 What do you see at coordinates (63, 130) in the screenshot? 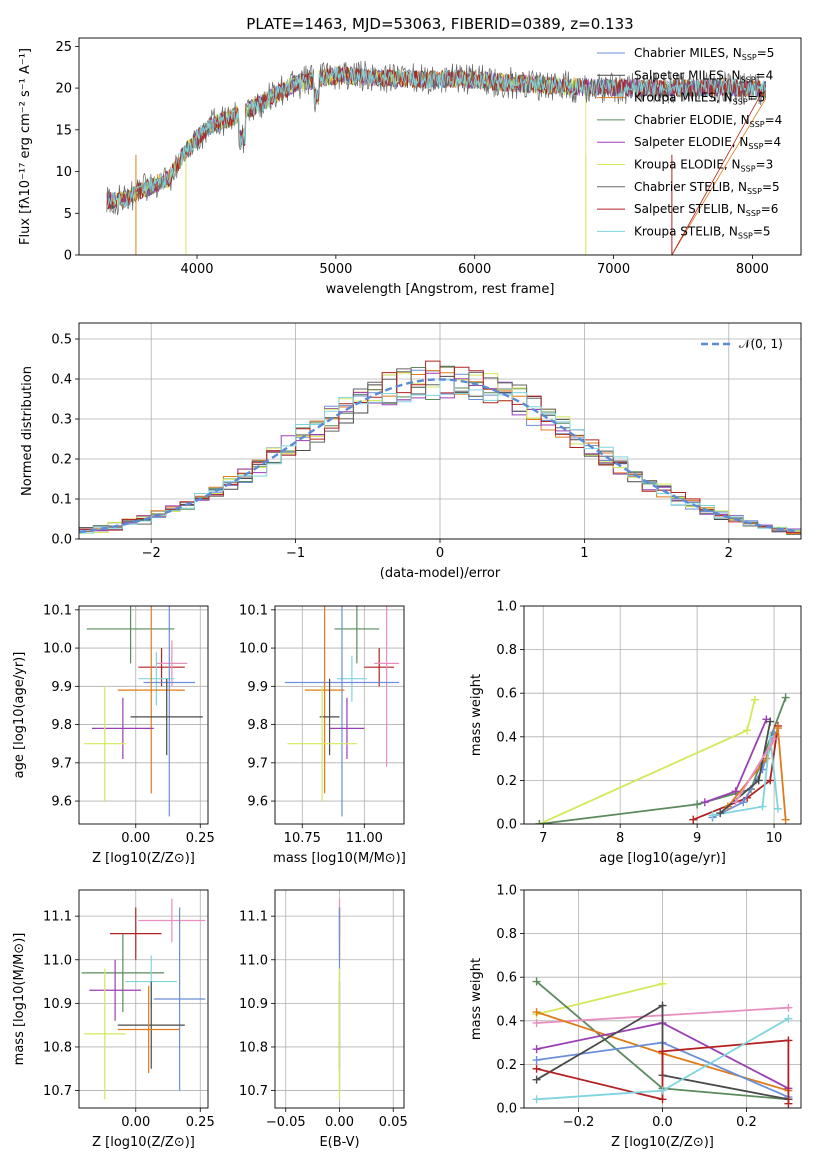
I see `spectrum-ytick-label: 15` at bounding box center [63, 130].